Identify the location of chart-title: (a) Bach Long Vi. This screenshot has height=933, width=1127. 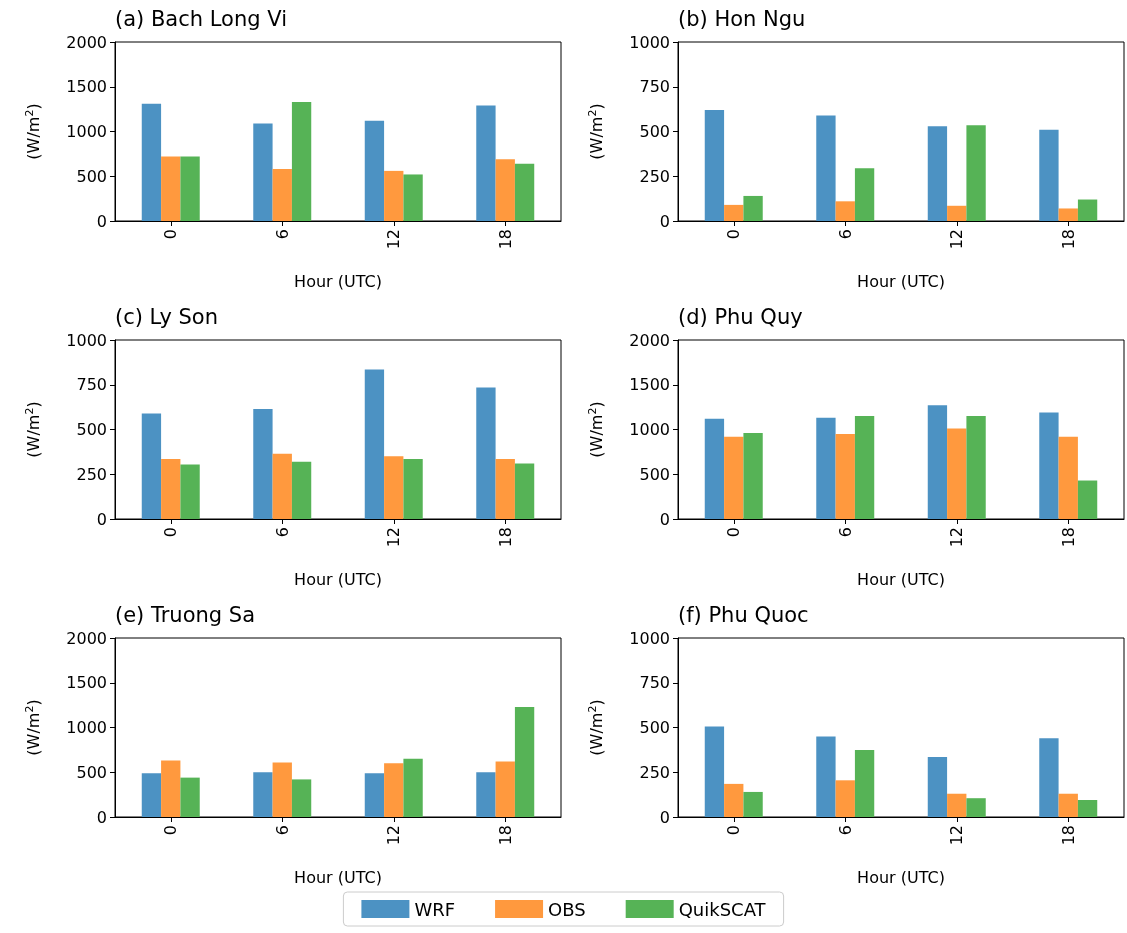
(201, 18).